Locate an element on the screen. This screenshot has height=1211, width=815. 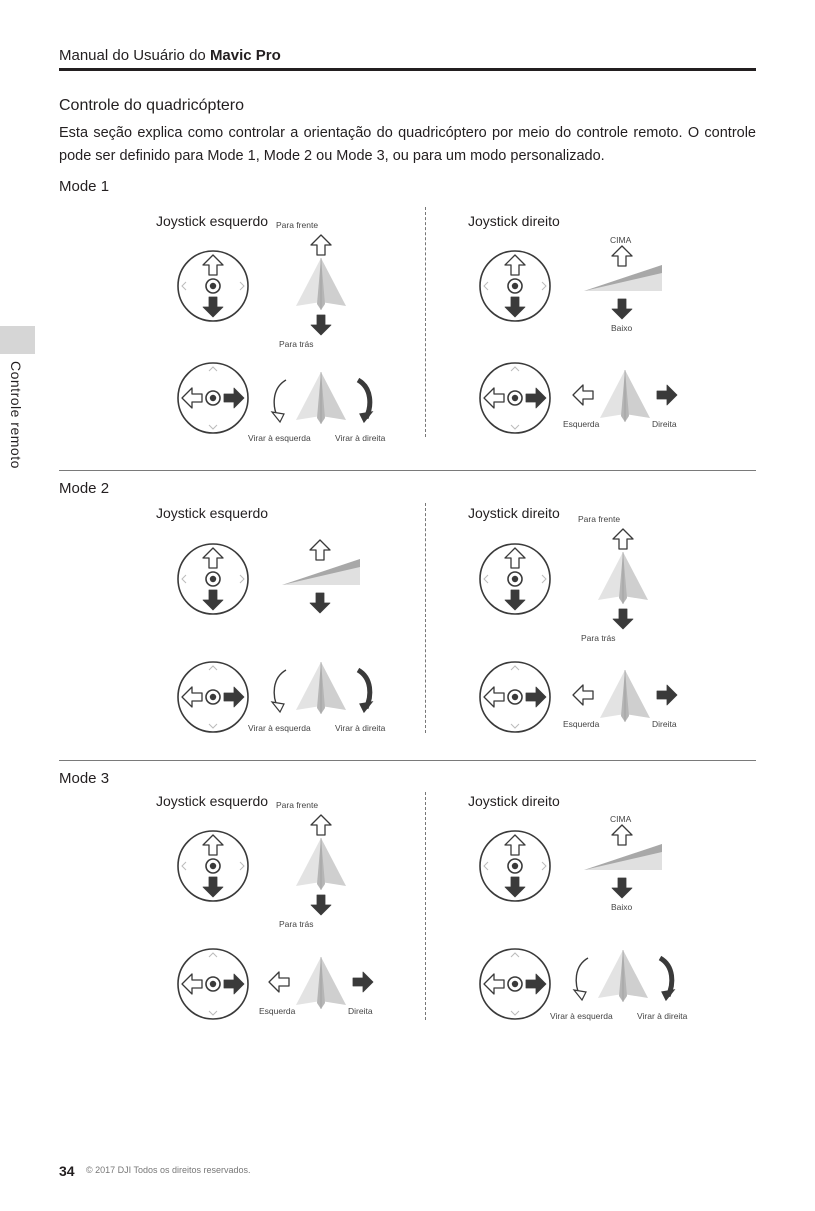
mode-separator is located at coordinates (407, 470).